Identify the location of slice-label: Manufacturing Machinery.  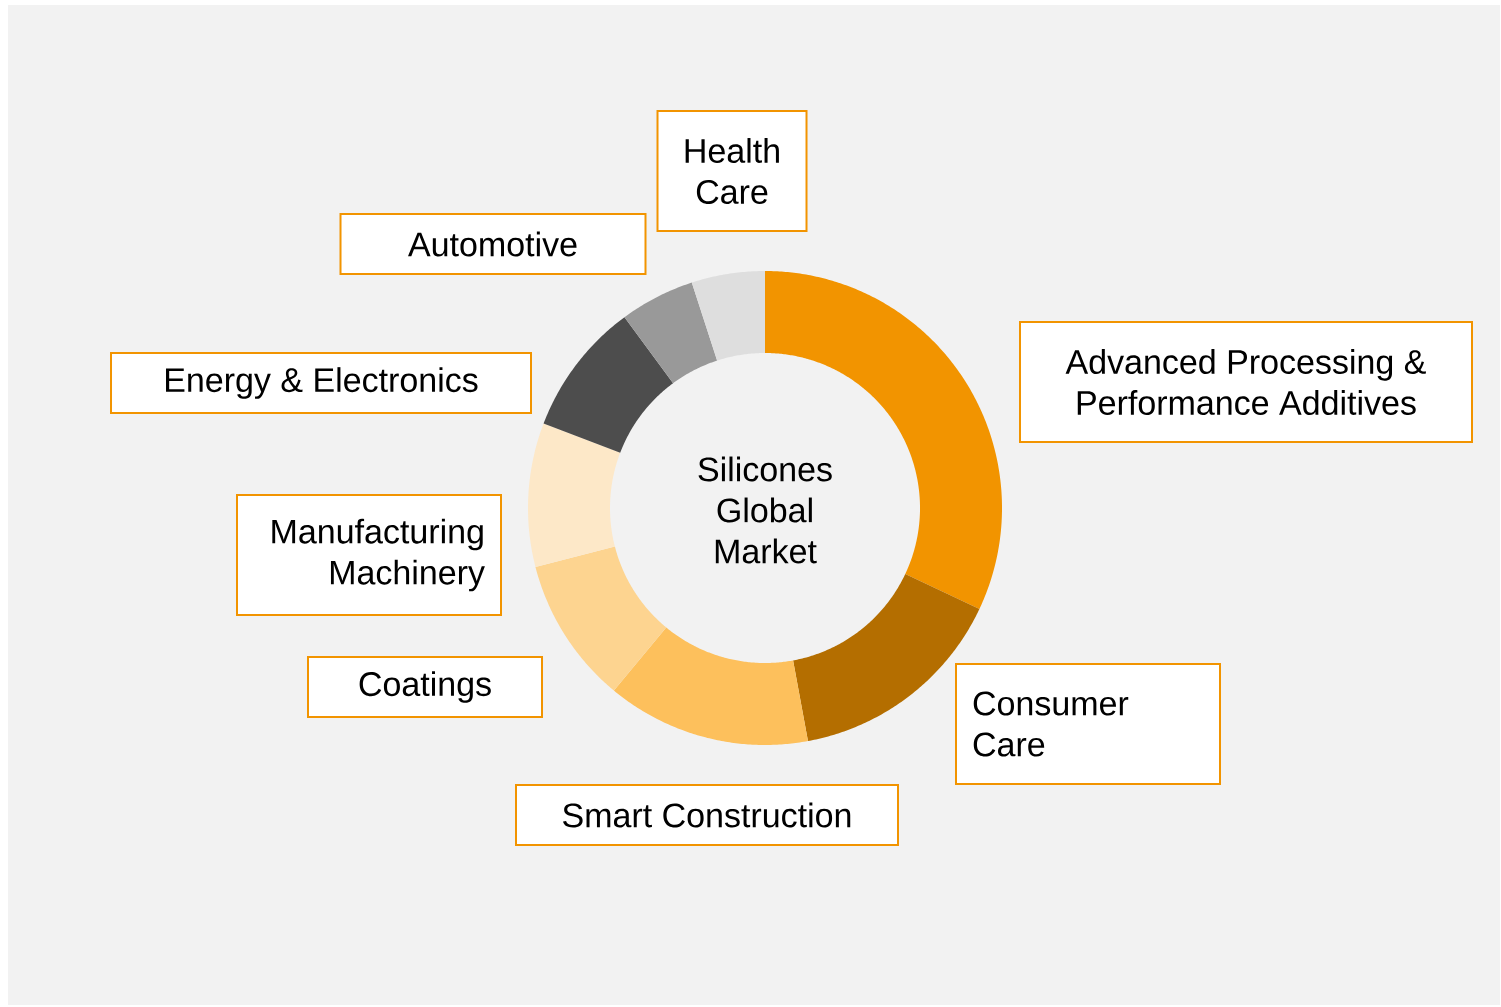
(378, 555).